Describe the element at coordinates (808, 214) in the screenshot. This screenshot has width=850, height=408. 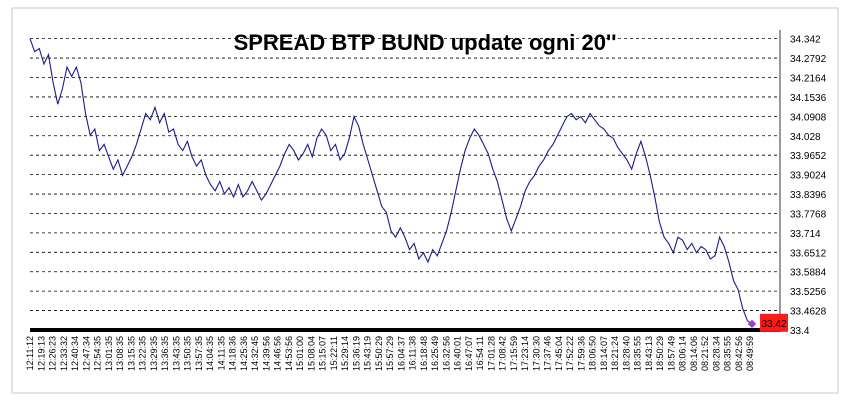
I see `y-tick-label: 33.7768` at that location.